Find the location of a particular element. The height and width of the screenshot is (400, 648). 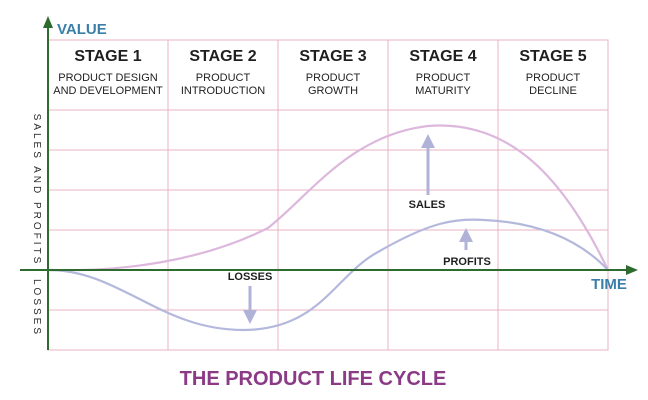

stage-5-title: STAGE 5 is located at coordinates (552, 56).